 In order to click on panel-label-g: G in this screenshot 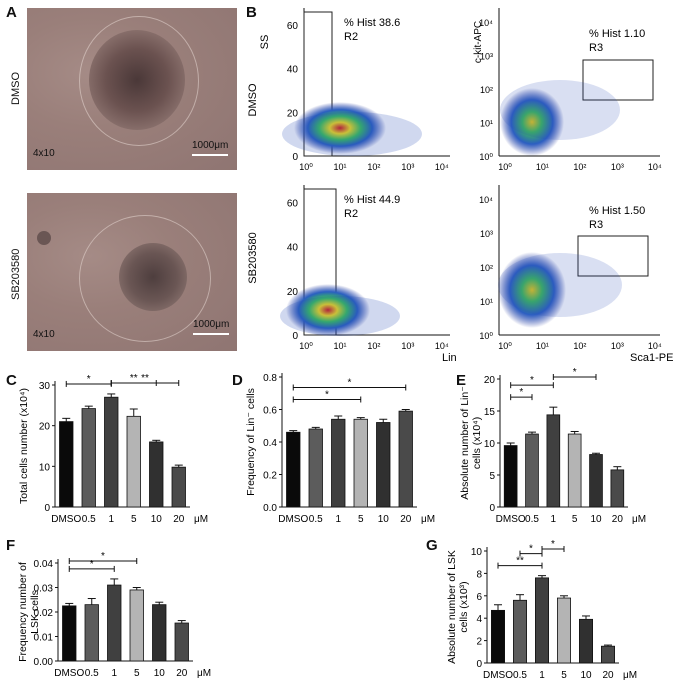, I will do `click(432, 545)`.